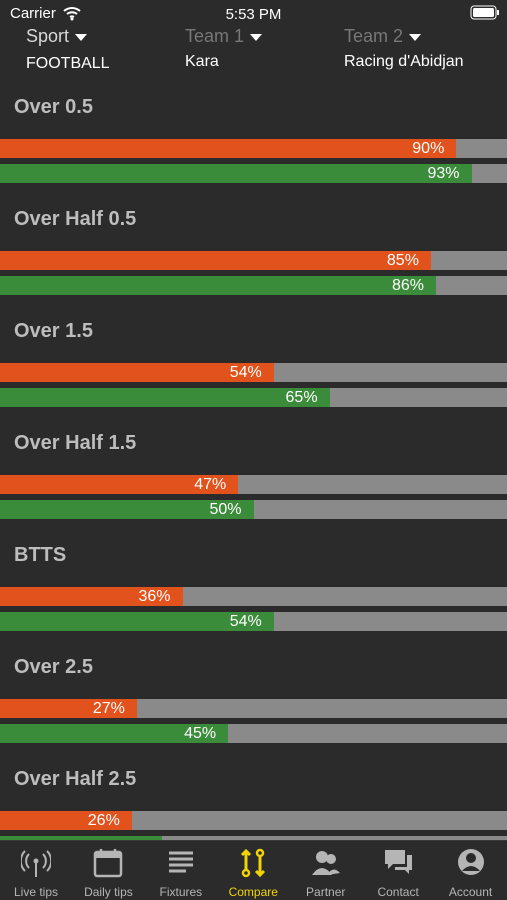 This screenshot has width=507, height=900. Describe the element at coordinates (210, 484) in the screenshot. I see `bar-label: 47%` at that location.